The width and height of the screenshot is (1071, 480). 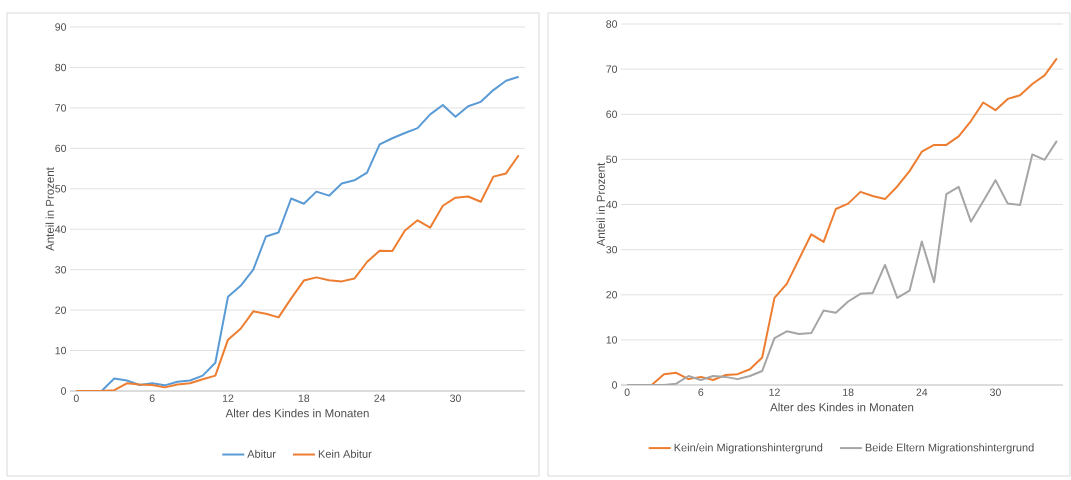 I want to click on legend-label: Kein/ein Migrationshintergrund, so click(x=748, y=448).